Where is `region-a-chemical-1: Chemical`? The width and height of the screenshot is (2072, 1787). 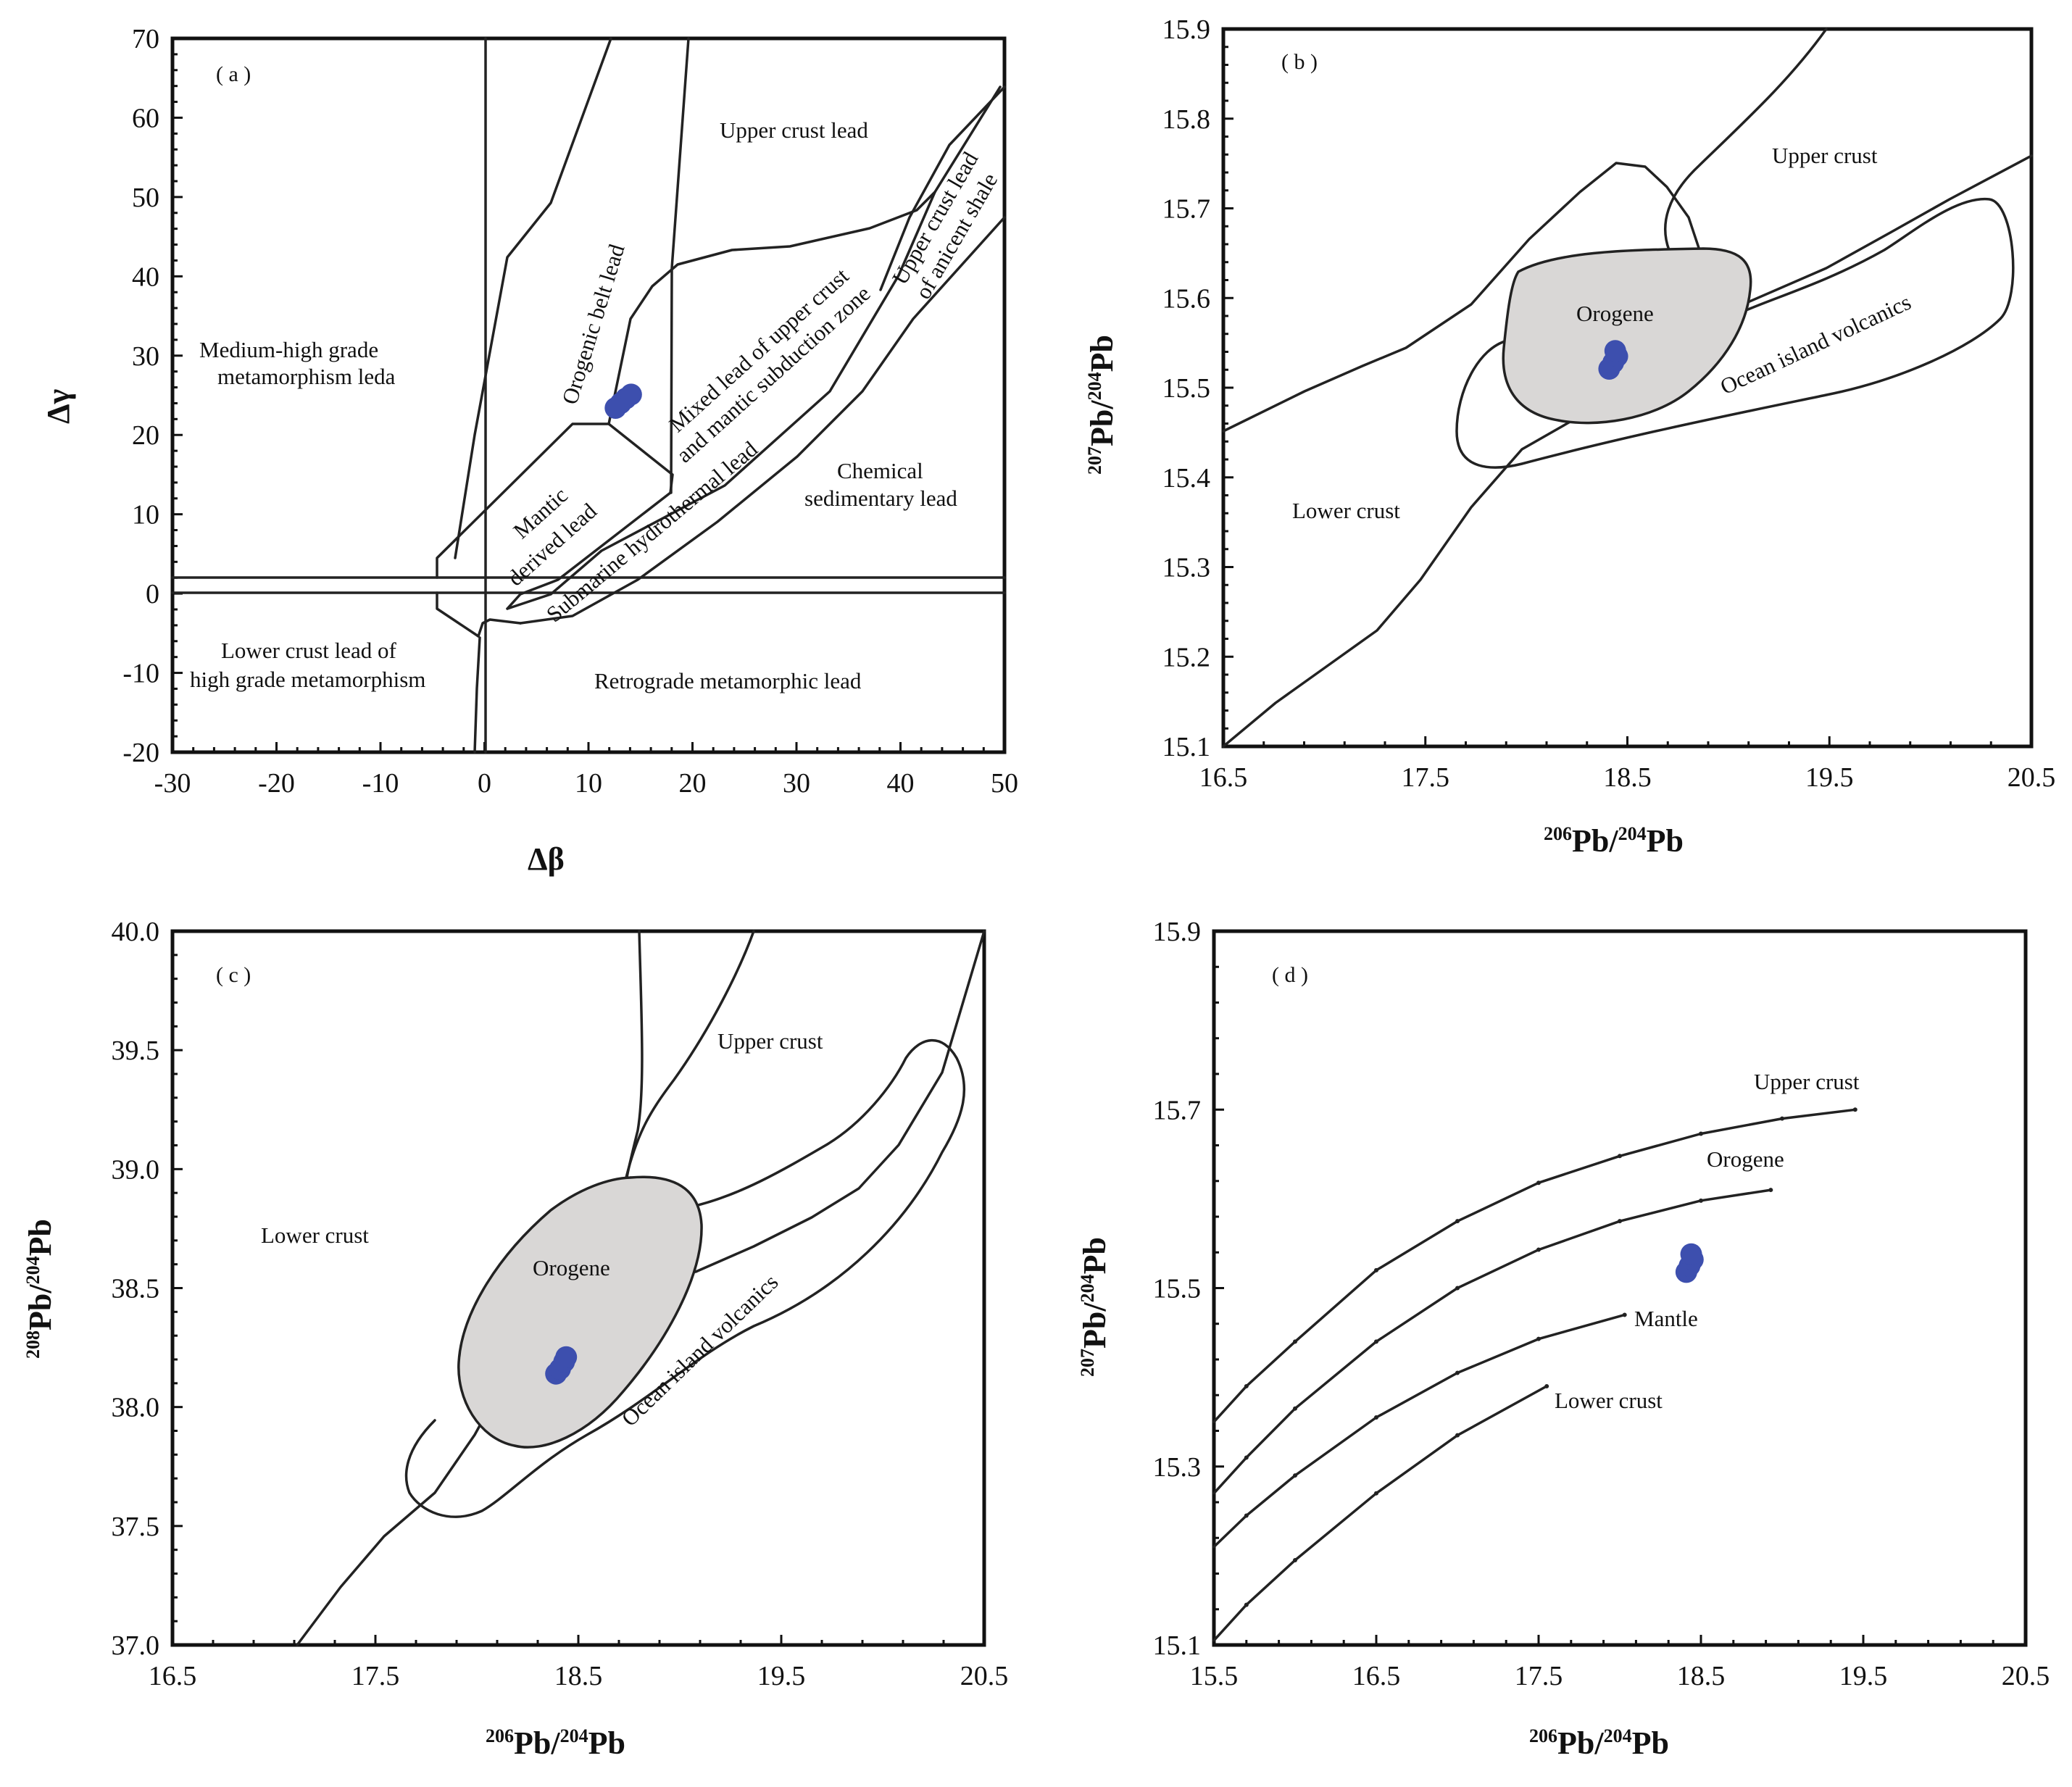
region-a-chemical-1: Chemical is located at coordinates (880, 471).